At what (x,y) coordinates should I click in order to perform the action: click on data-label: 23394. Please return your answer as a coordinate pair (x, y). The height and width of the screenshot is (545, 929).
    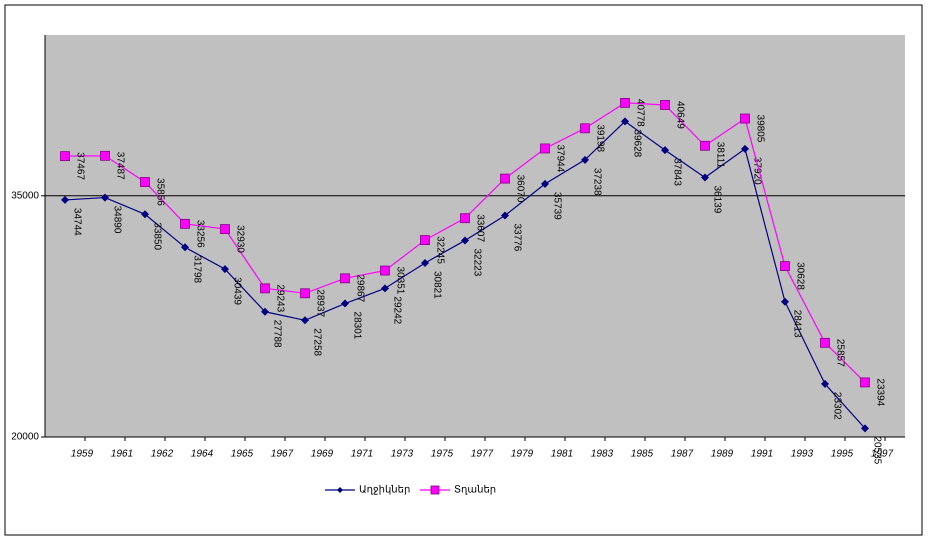
    Looking at the image, I should click on (879, 392).